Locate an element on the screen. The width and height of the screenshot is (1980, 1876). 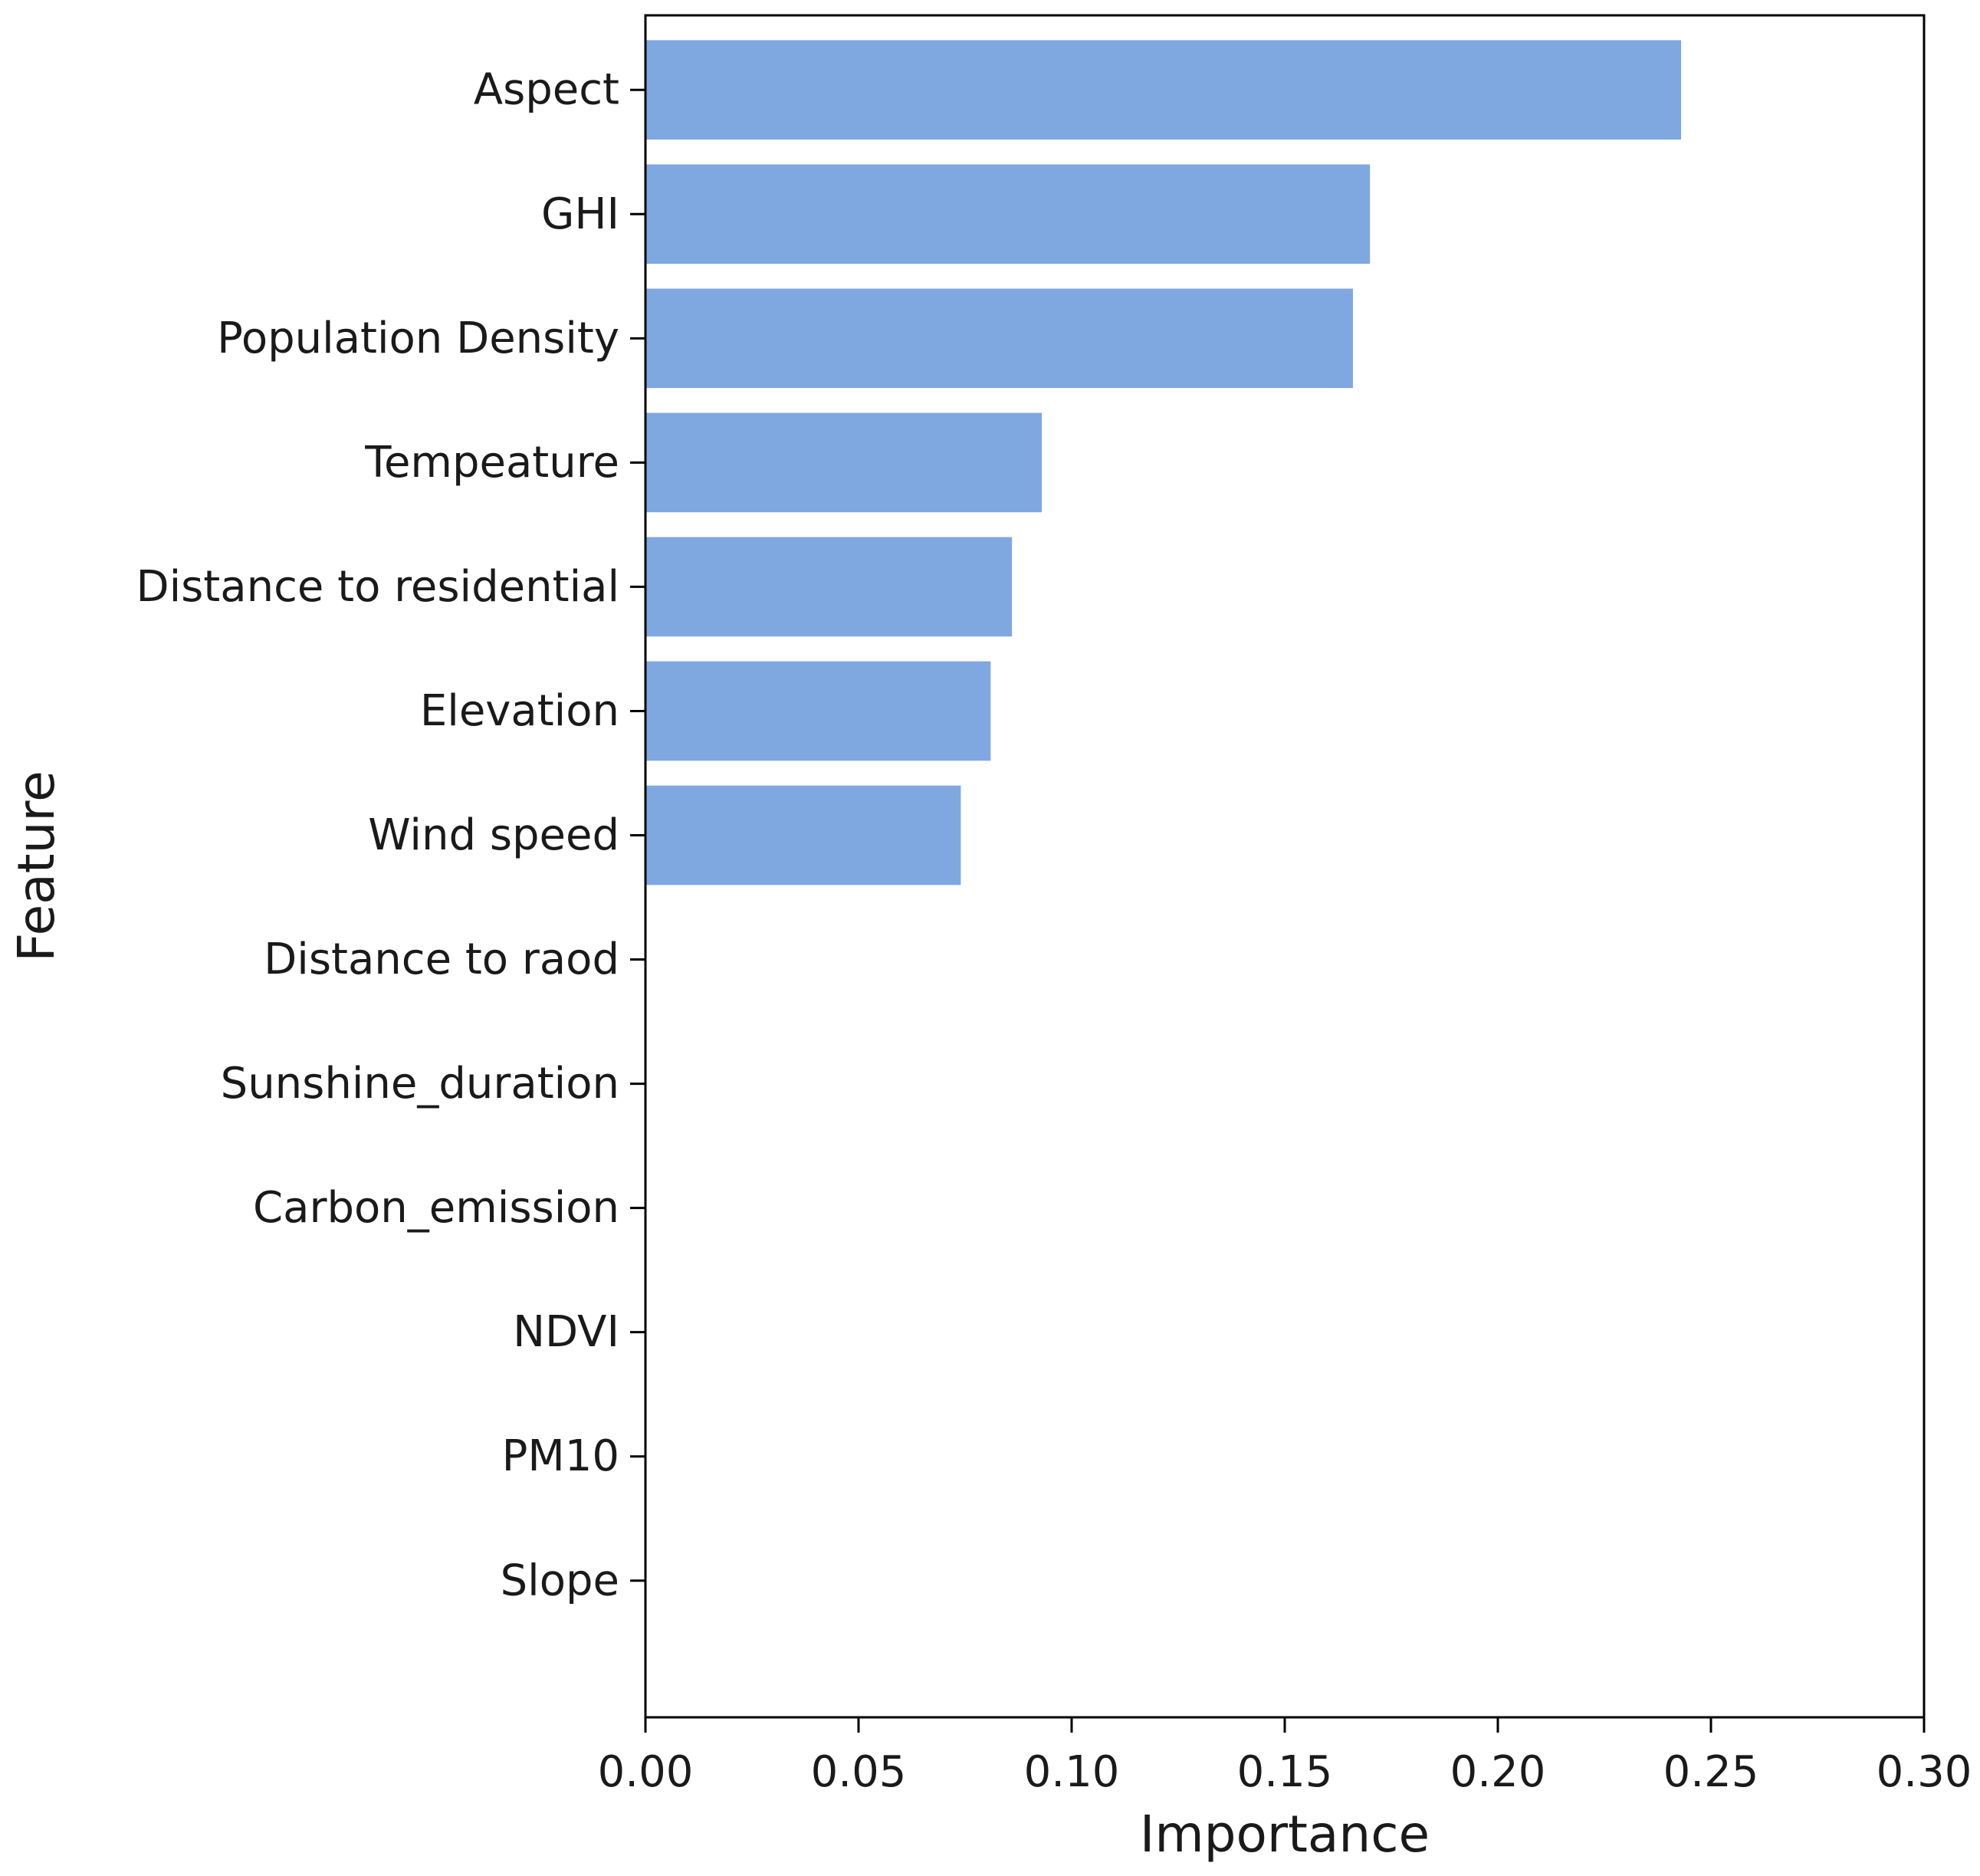
x-tick-label-0: 0.00 is located at coordinates (646, 1772).